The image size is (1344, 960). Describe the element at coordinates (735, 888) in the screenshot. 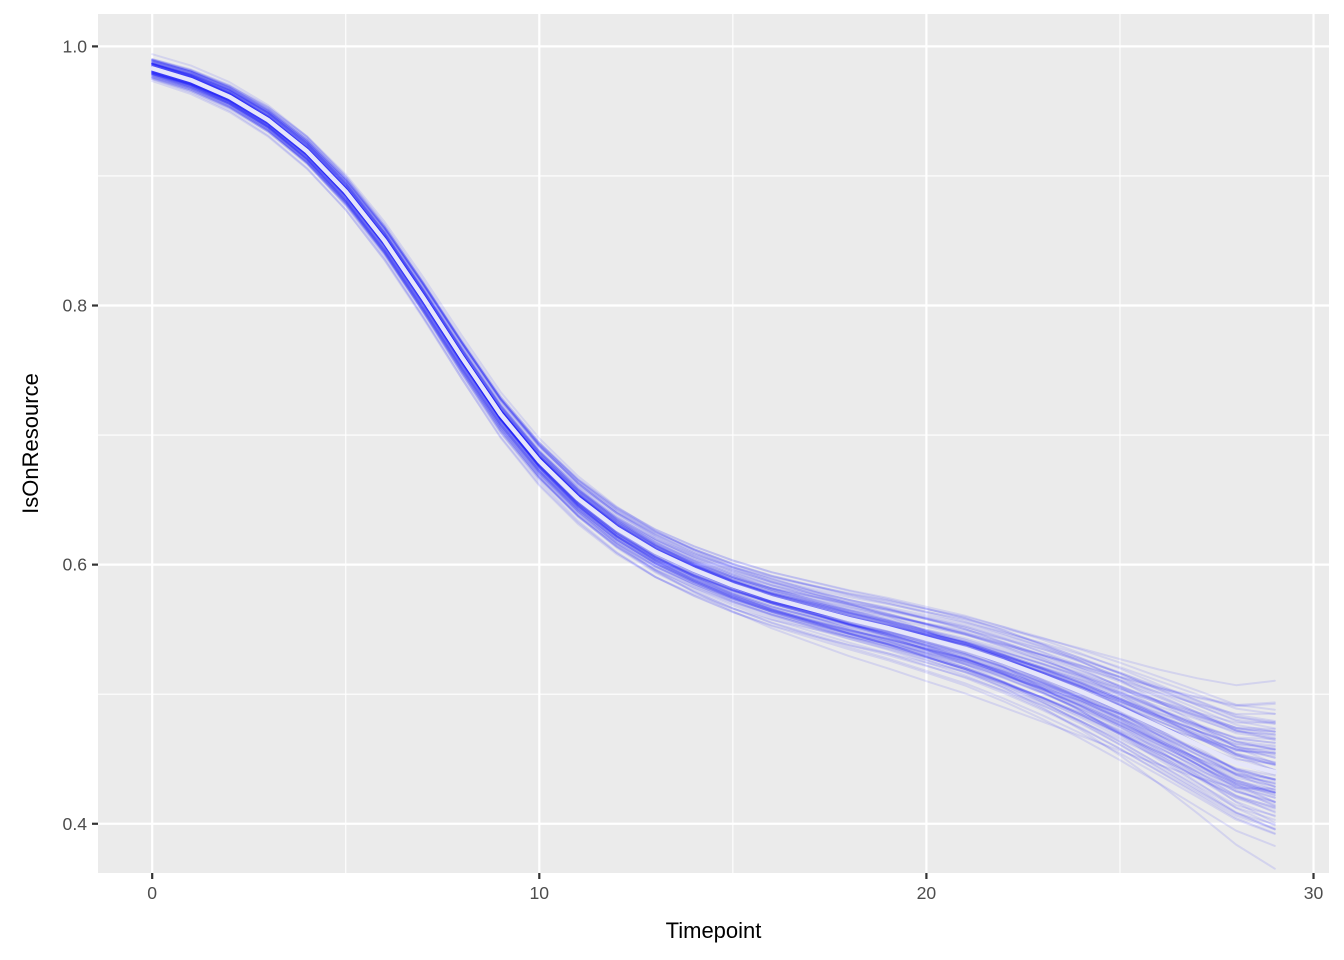

I see `x-axis-ticks: 0 10 20 30` at that location.